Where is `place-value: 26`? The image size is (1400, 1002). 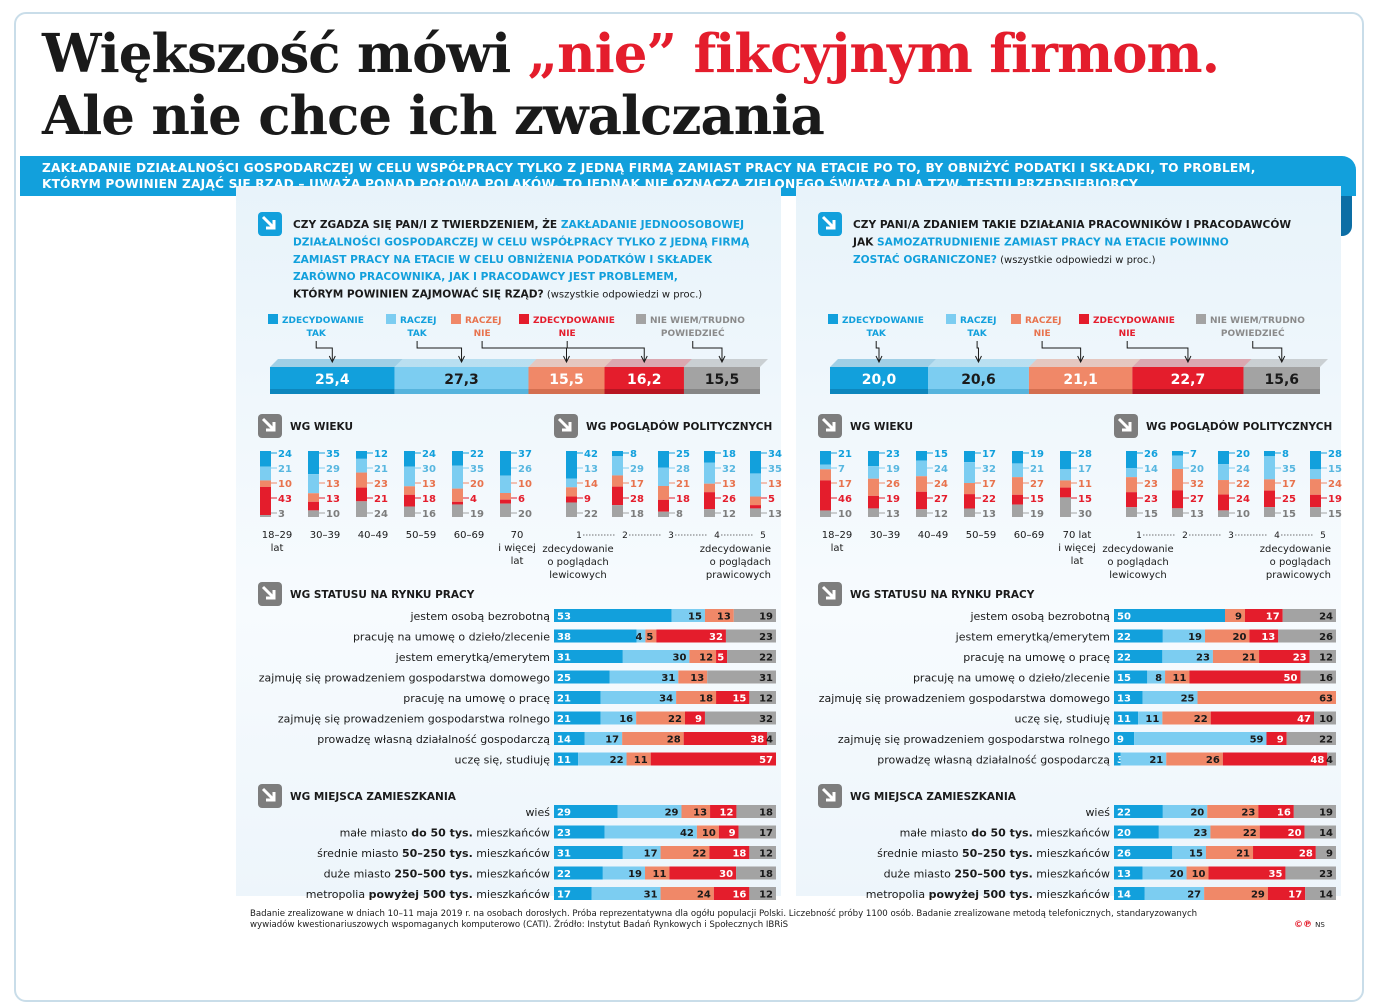 place-value: 26 is located at coordinates (1124, 854).